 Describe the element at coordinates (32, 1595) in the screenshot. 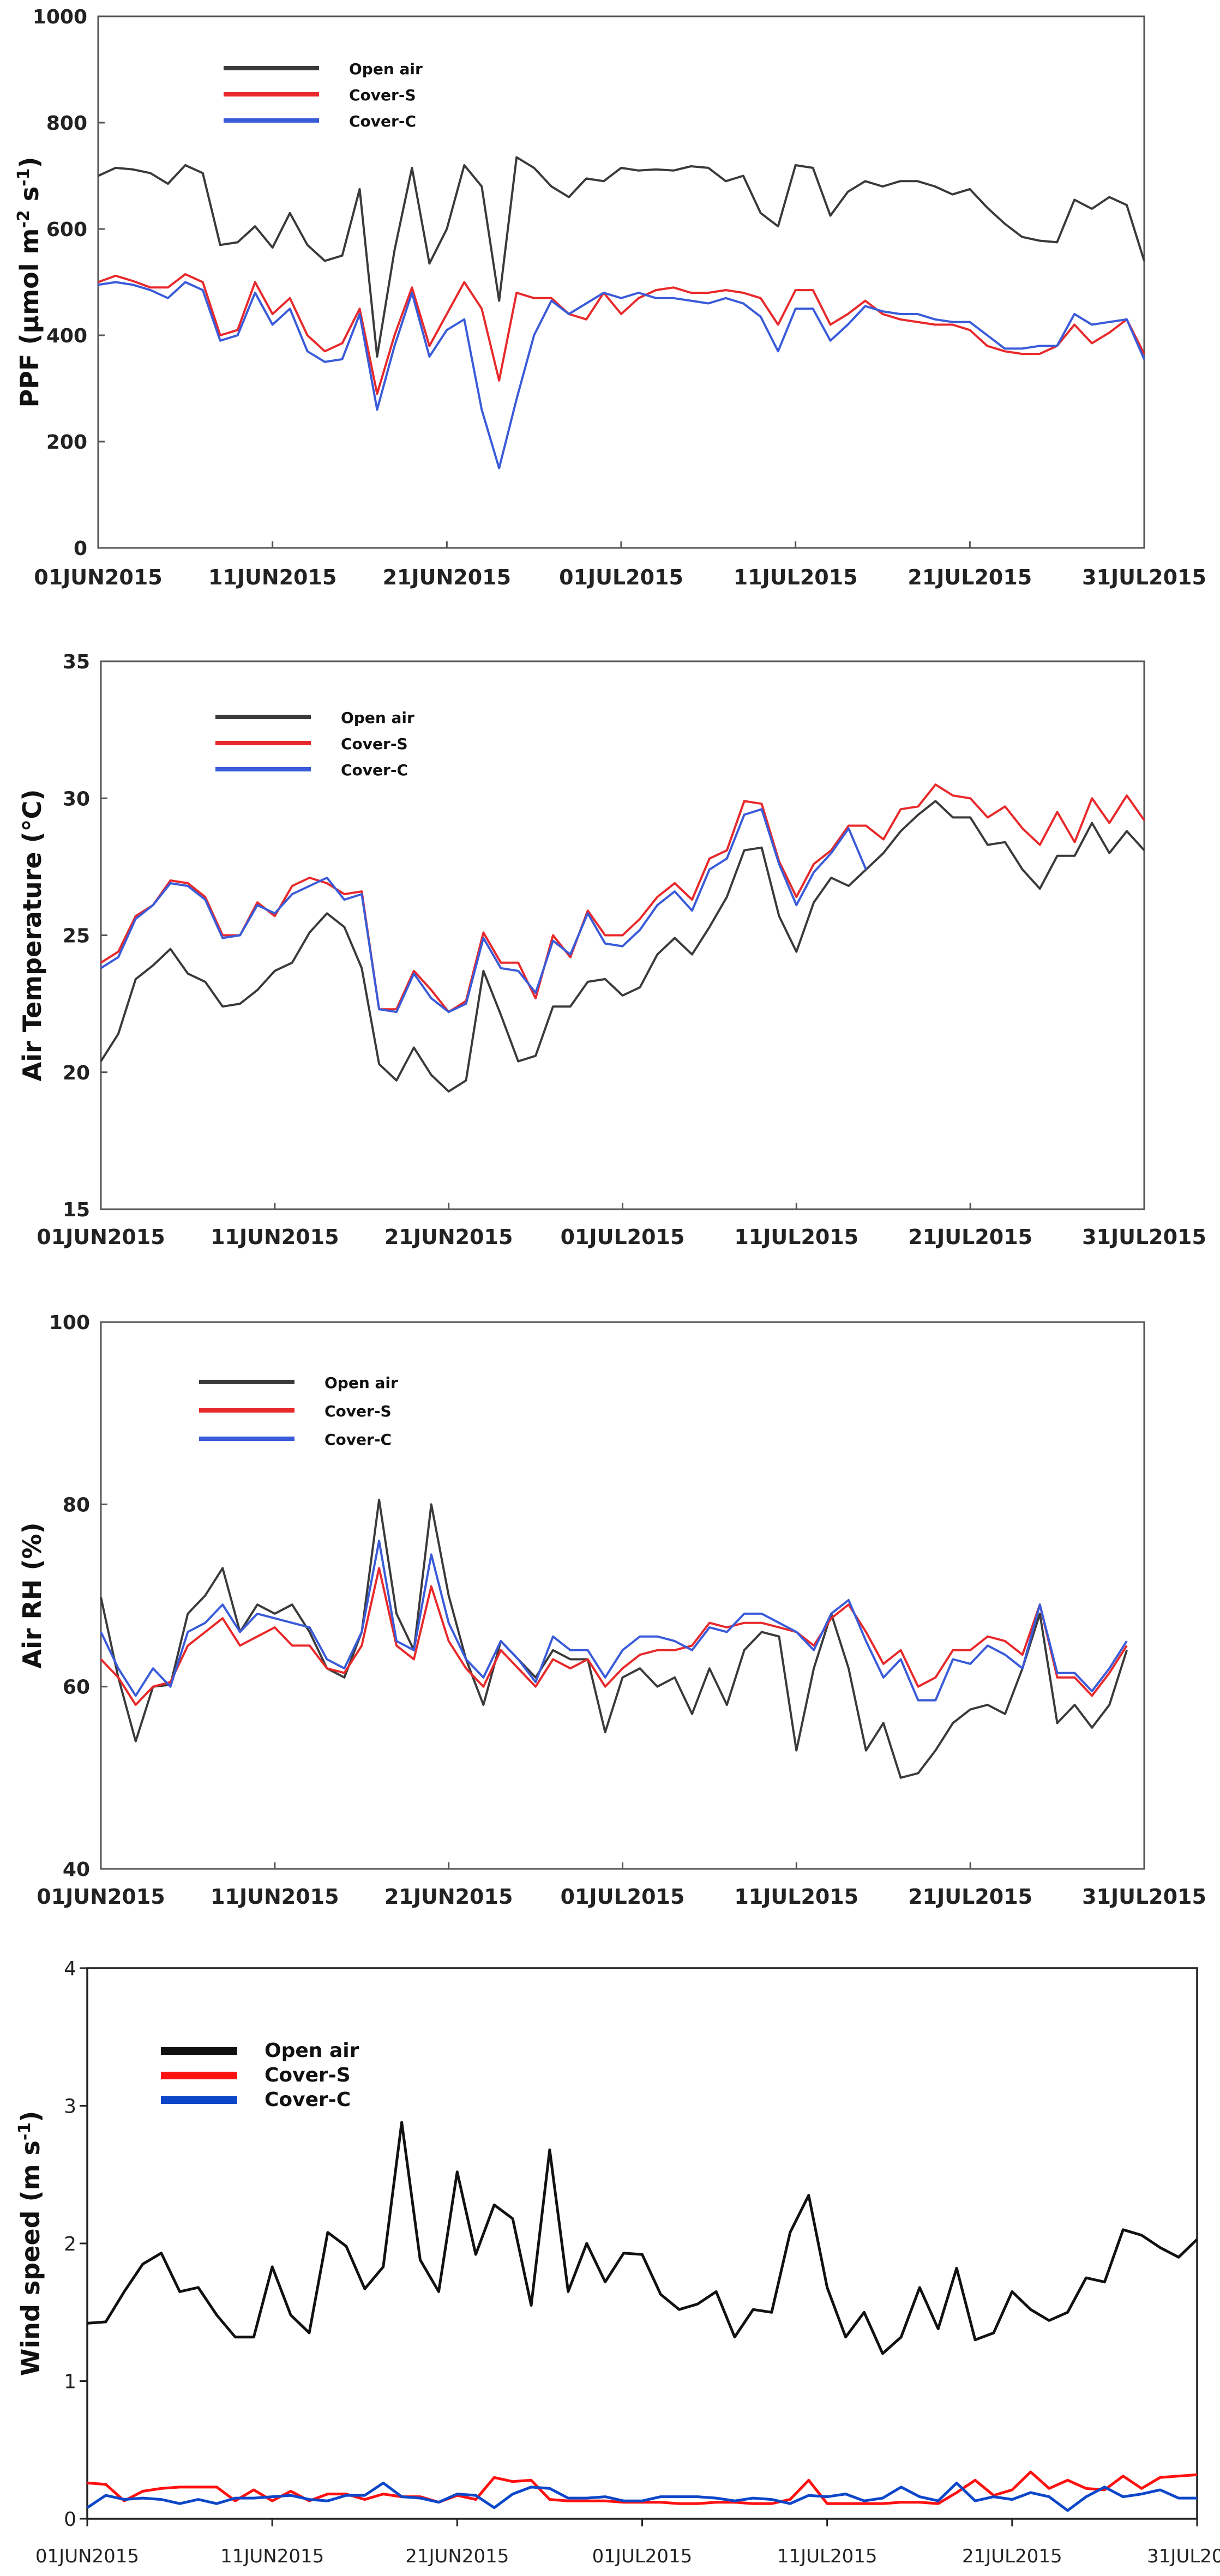

I see `y-axis-label: Air RH (%)` at that location.